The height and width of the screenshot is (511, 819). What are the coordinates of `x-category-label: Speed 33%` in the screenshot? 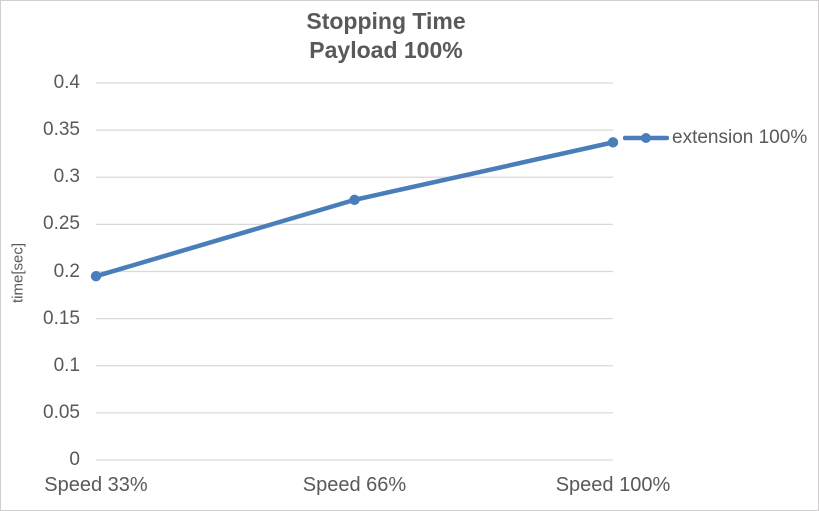 It's located at (96, 485).